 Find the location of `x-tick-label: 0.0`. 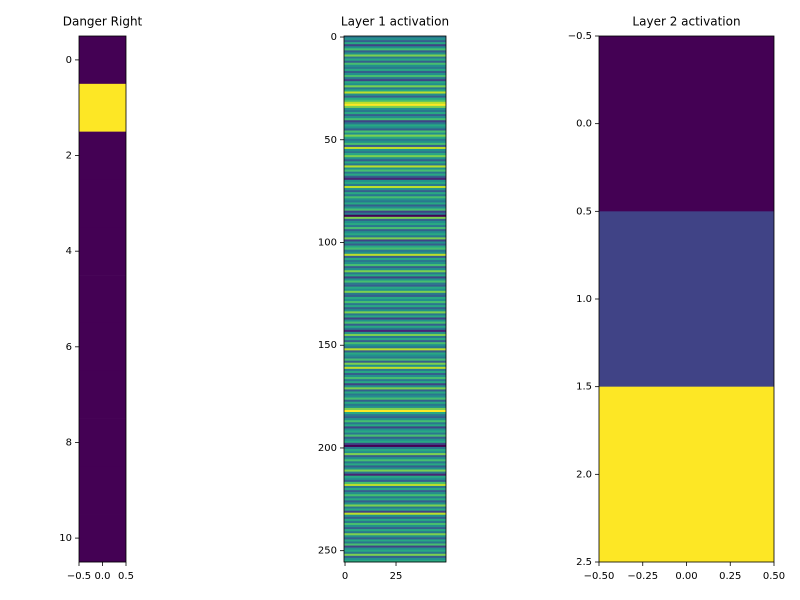

x-tick-label: 0.0 is located at coordinates (103, 576).